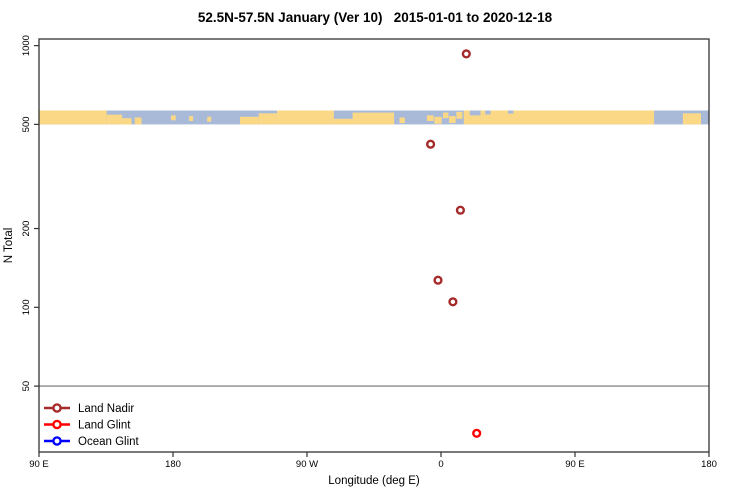 This screenshot has height=500, width=750. I want to click on x-axis-title: Longitude (deg E), so click(374, 481).